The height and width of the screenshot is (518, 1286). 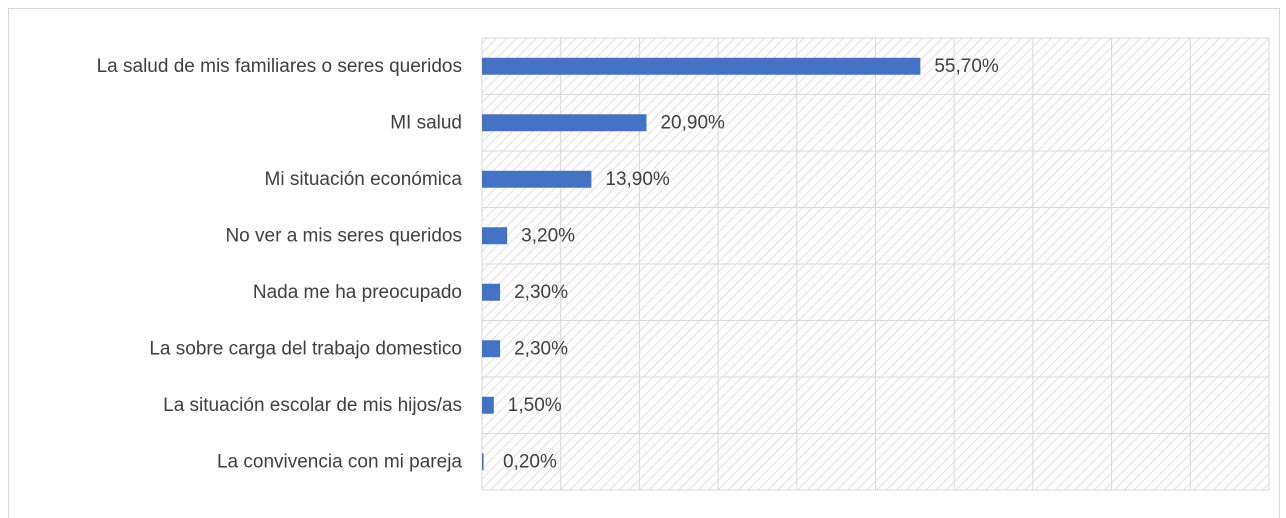 I want to click on category-label: No ver a mis seres queridos, so click(x=343, y=235).